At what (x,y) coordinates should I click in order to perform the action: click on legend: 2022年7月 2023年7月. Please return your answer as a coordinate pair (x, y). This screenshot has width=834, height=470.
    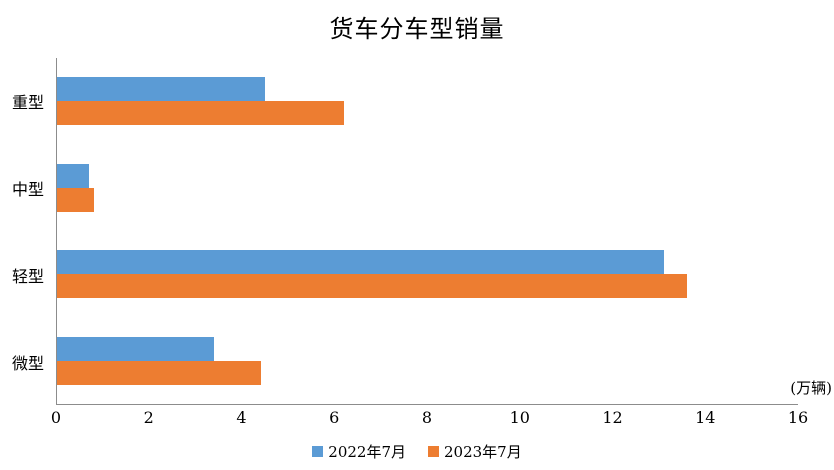
    Looking at the image, I should click on (417, 451).